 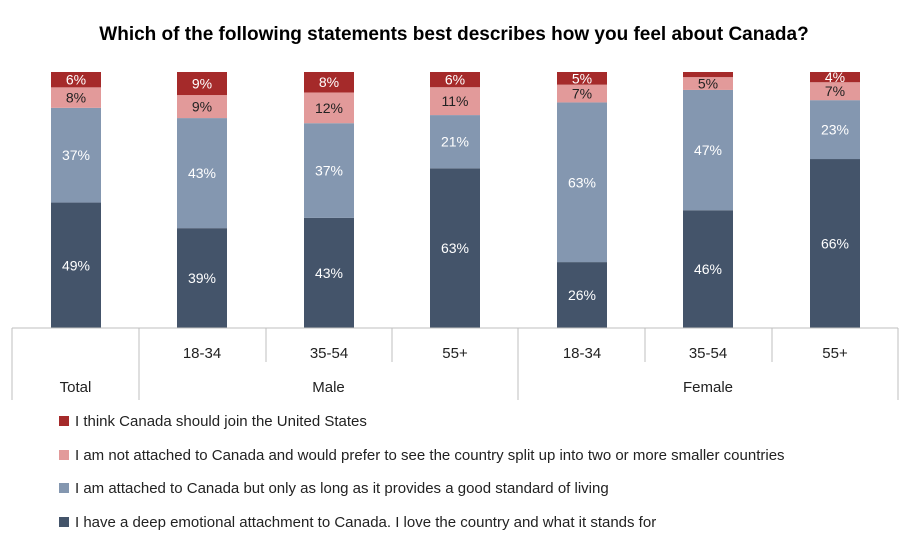 I want to click on data-label: 66%, so click(x=835, y=244).